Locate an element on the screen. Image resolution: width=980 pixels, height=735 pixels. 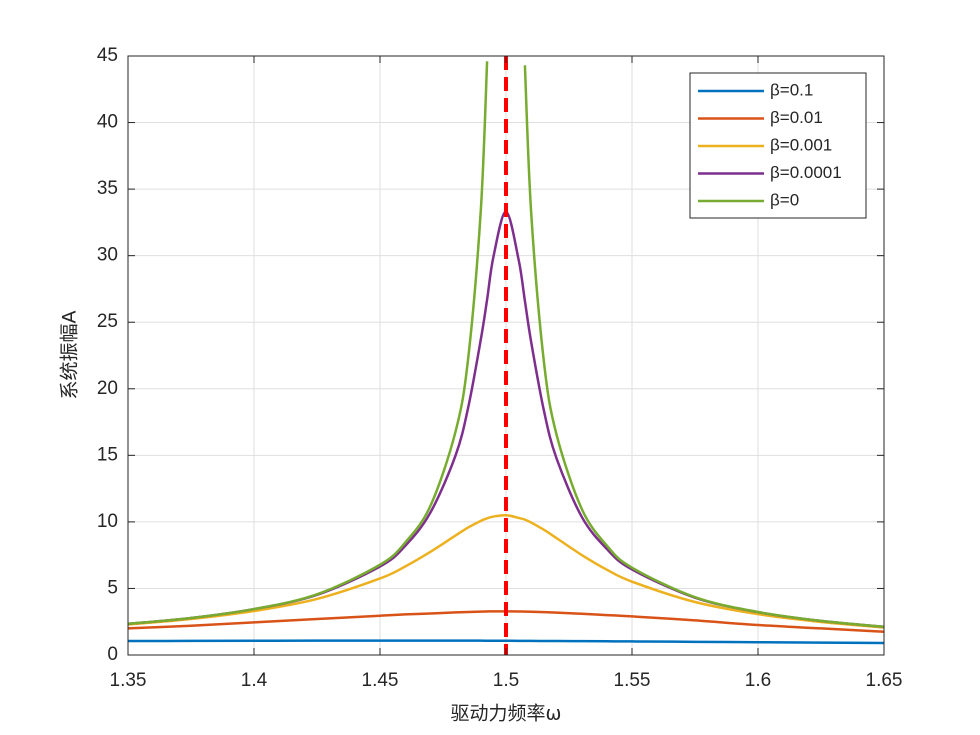
y-tick-label: 10 is located at coordinates (107, 521).